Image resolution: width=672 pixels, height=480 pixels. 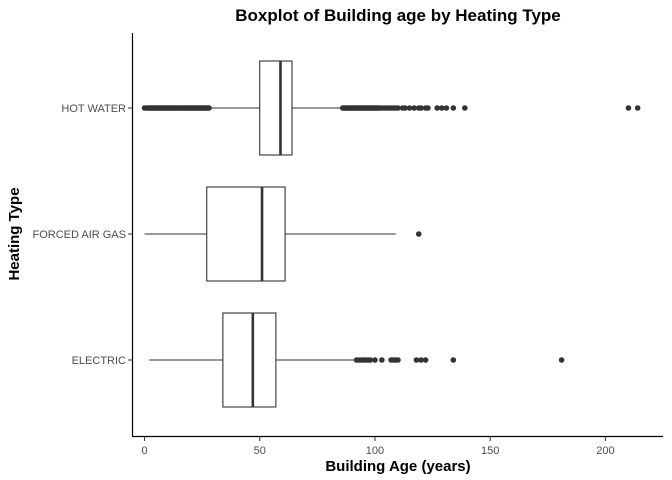 I want to click on x-axis-title: Building Age (years), so click(x=397, y=466).